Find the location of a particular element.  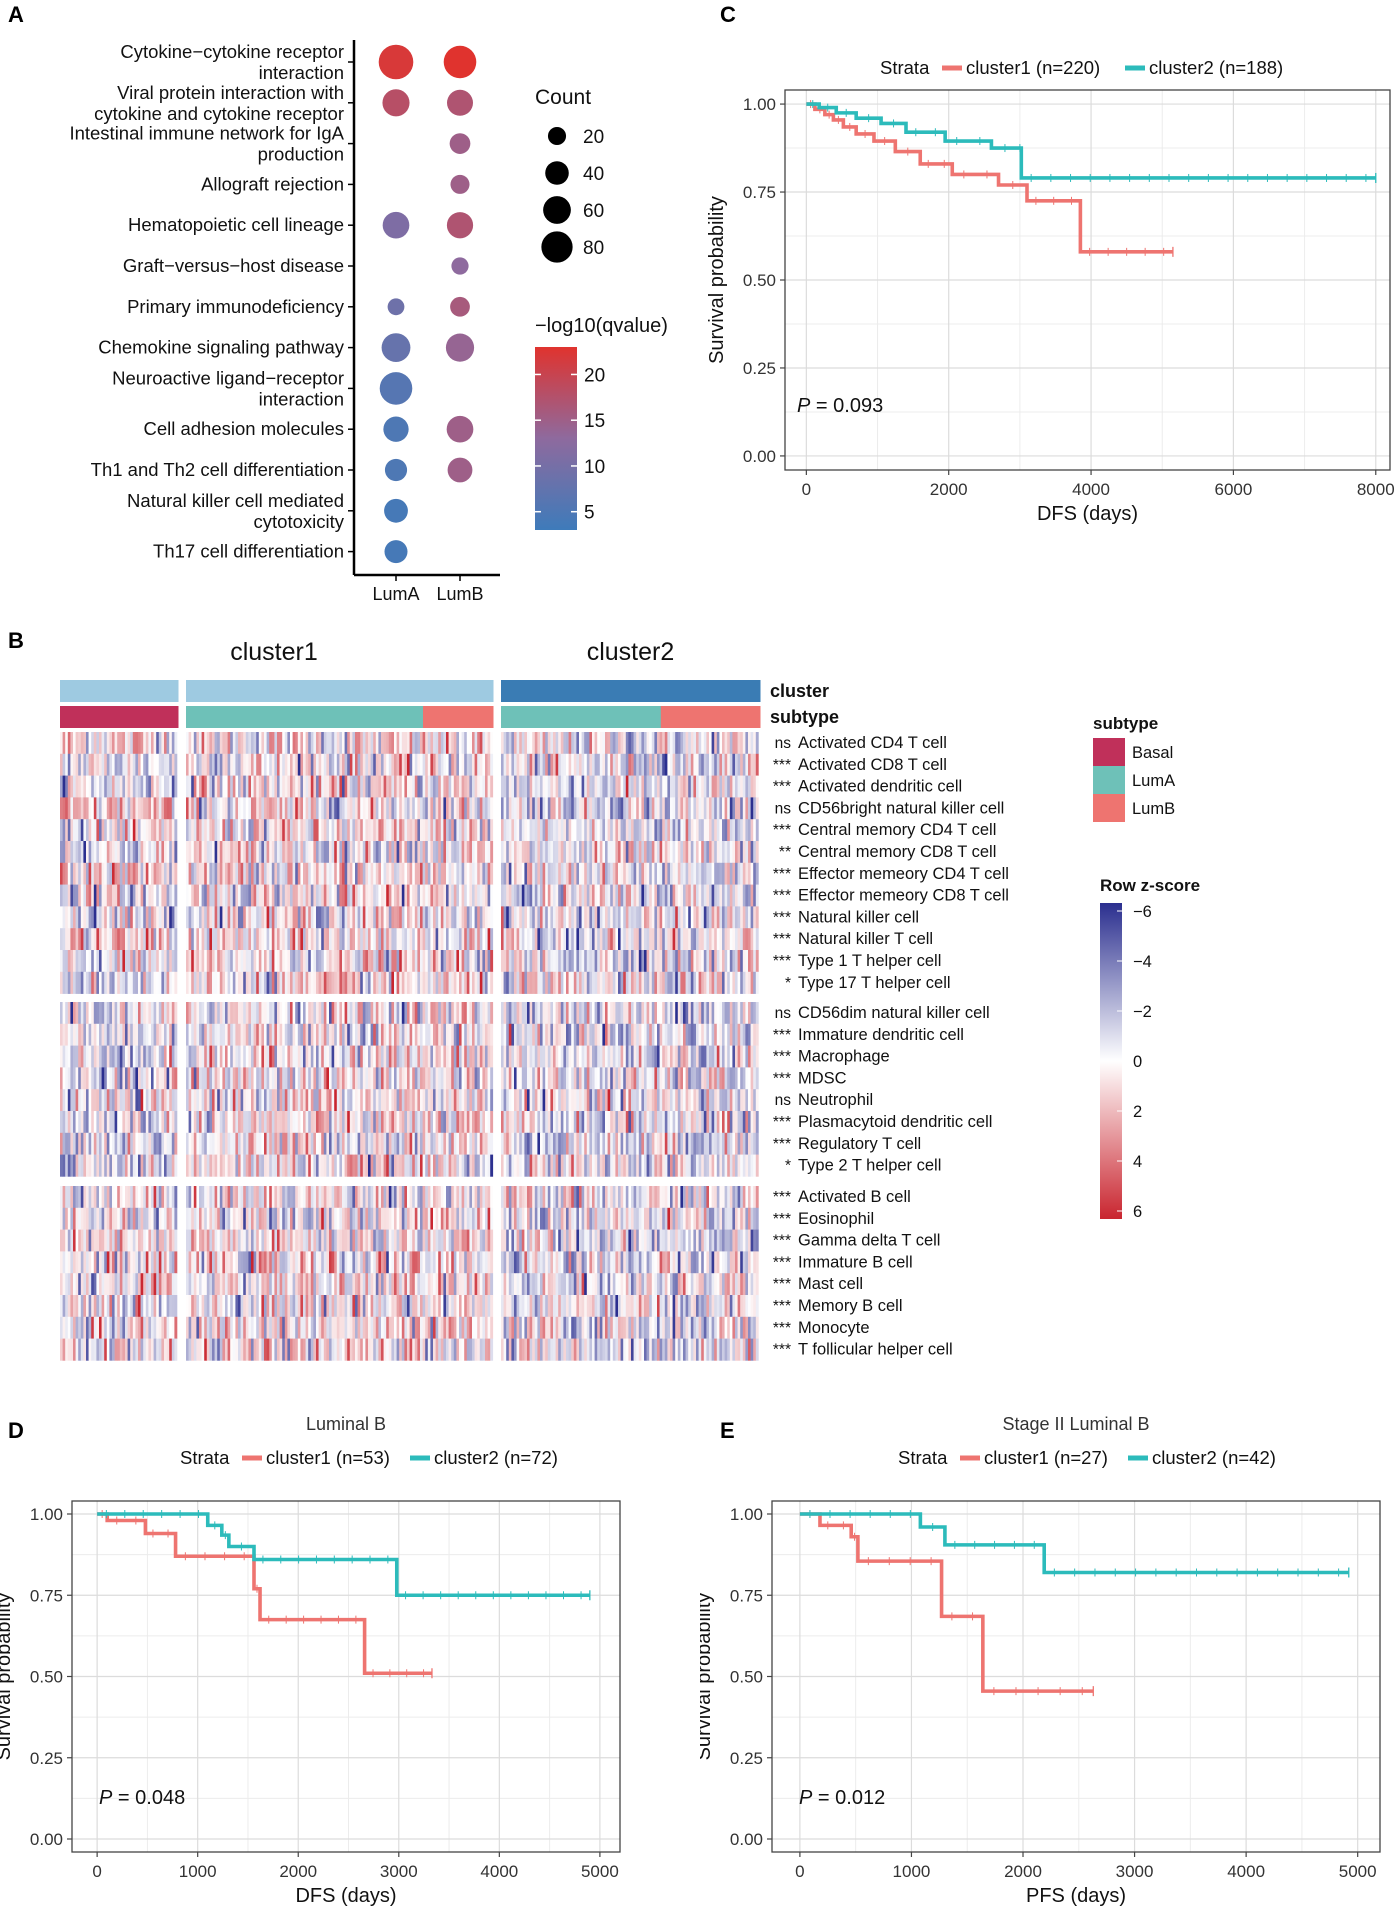

cluster-annotation is located at coordinates (305, 691).